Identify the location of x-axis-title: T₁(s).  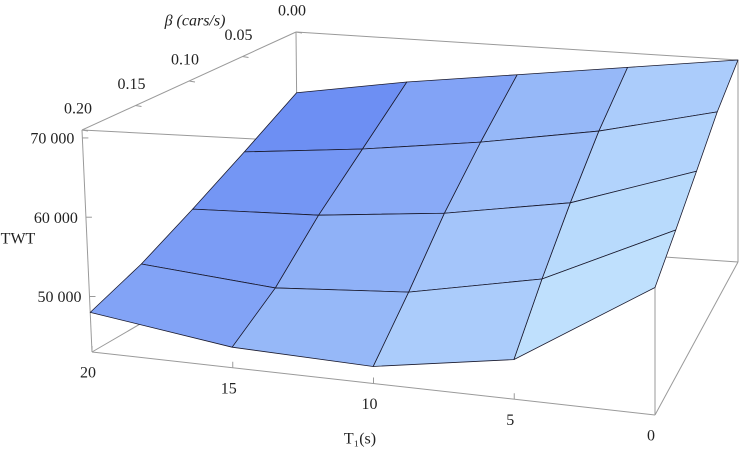
(360, 439).